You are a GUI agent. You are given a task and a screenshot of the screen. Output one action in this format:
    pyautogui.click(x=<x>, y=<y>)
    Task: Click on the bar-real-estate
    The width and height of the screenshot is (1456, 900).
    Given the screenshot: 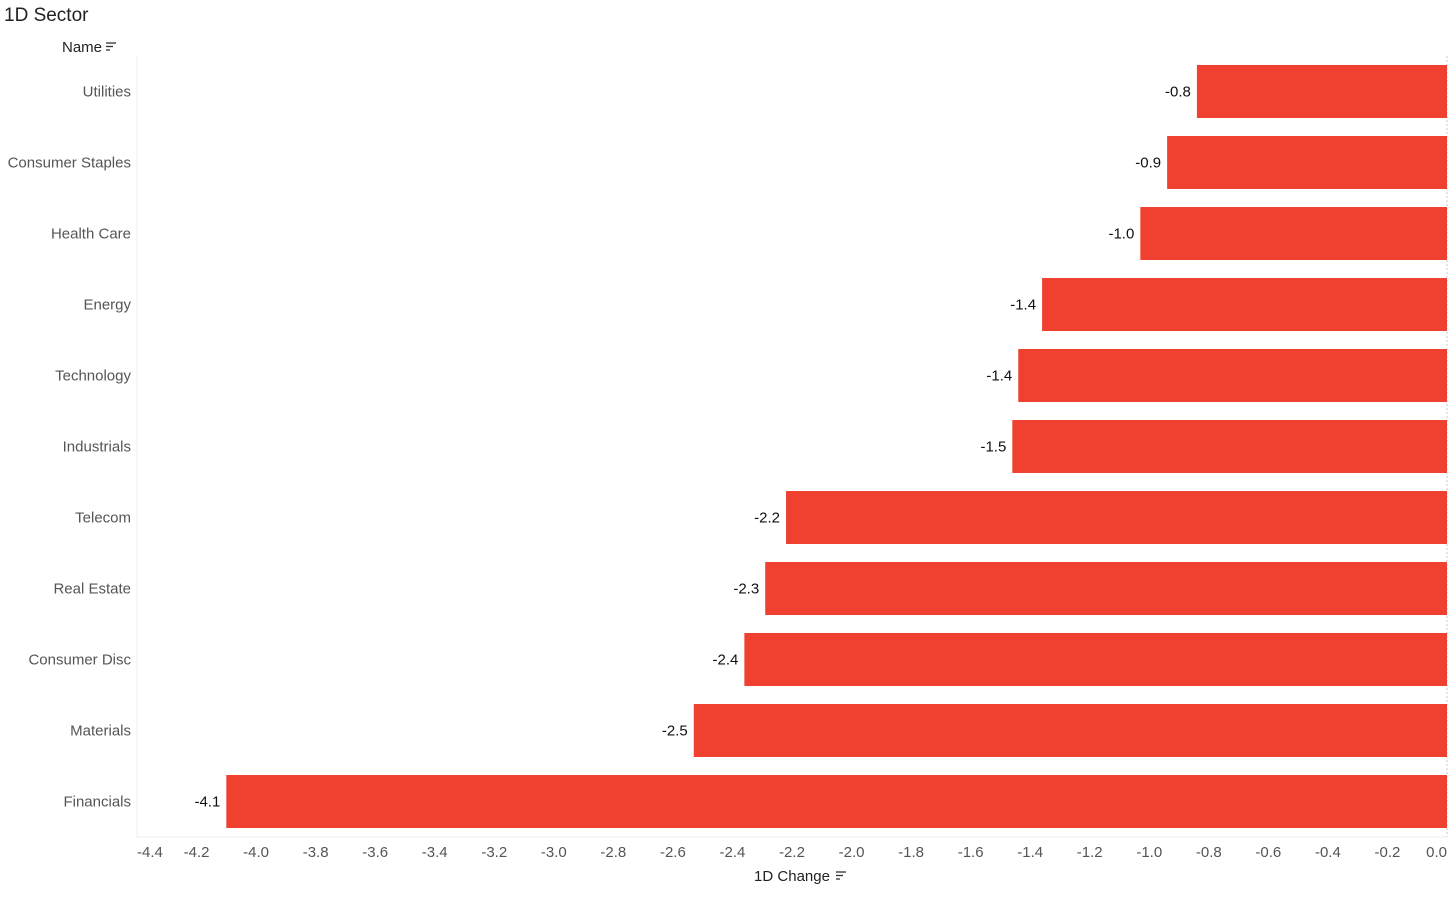 What is the action you would take?
    pyautogui.click(x=1106, y=588)
    